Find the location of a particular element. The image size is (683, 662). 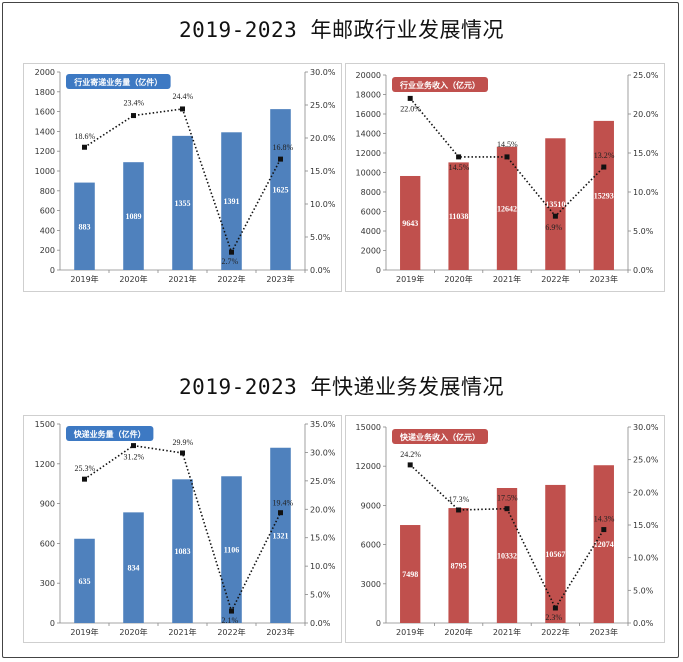

y-tick-label: 2000 is located at coordinates (371, 251).